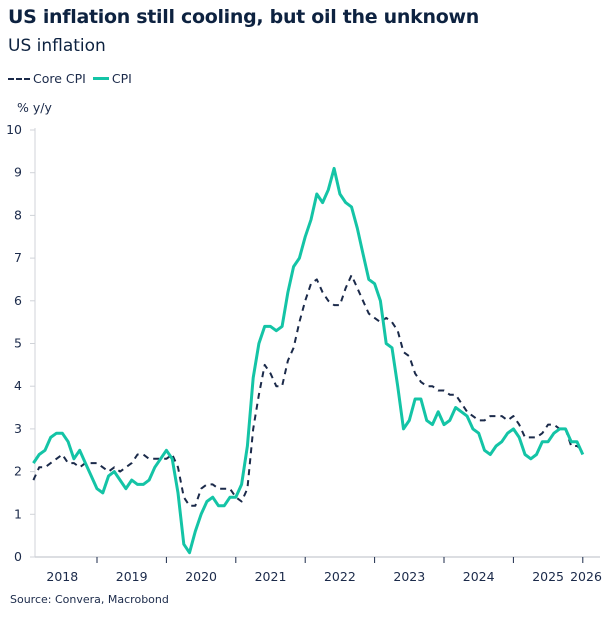  What do you see at coordinates (89, 599) in the screenshot?
I see `source-note: Source: Convera, Macrobond` at bounding box center [89, 599].